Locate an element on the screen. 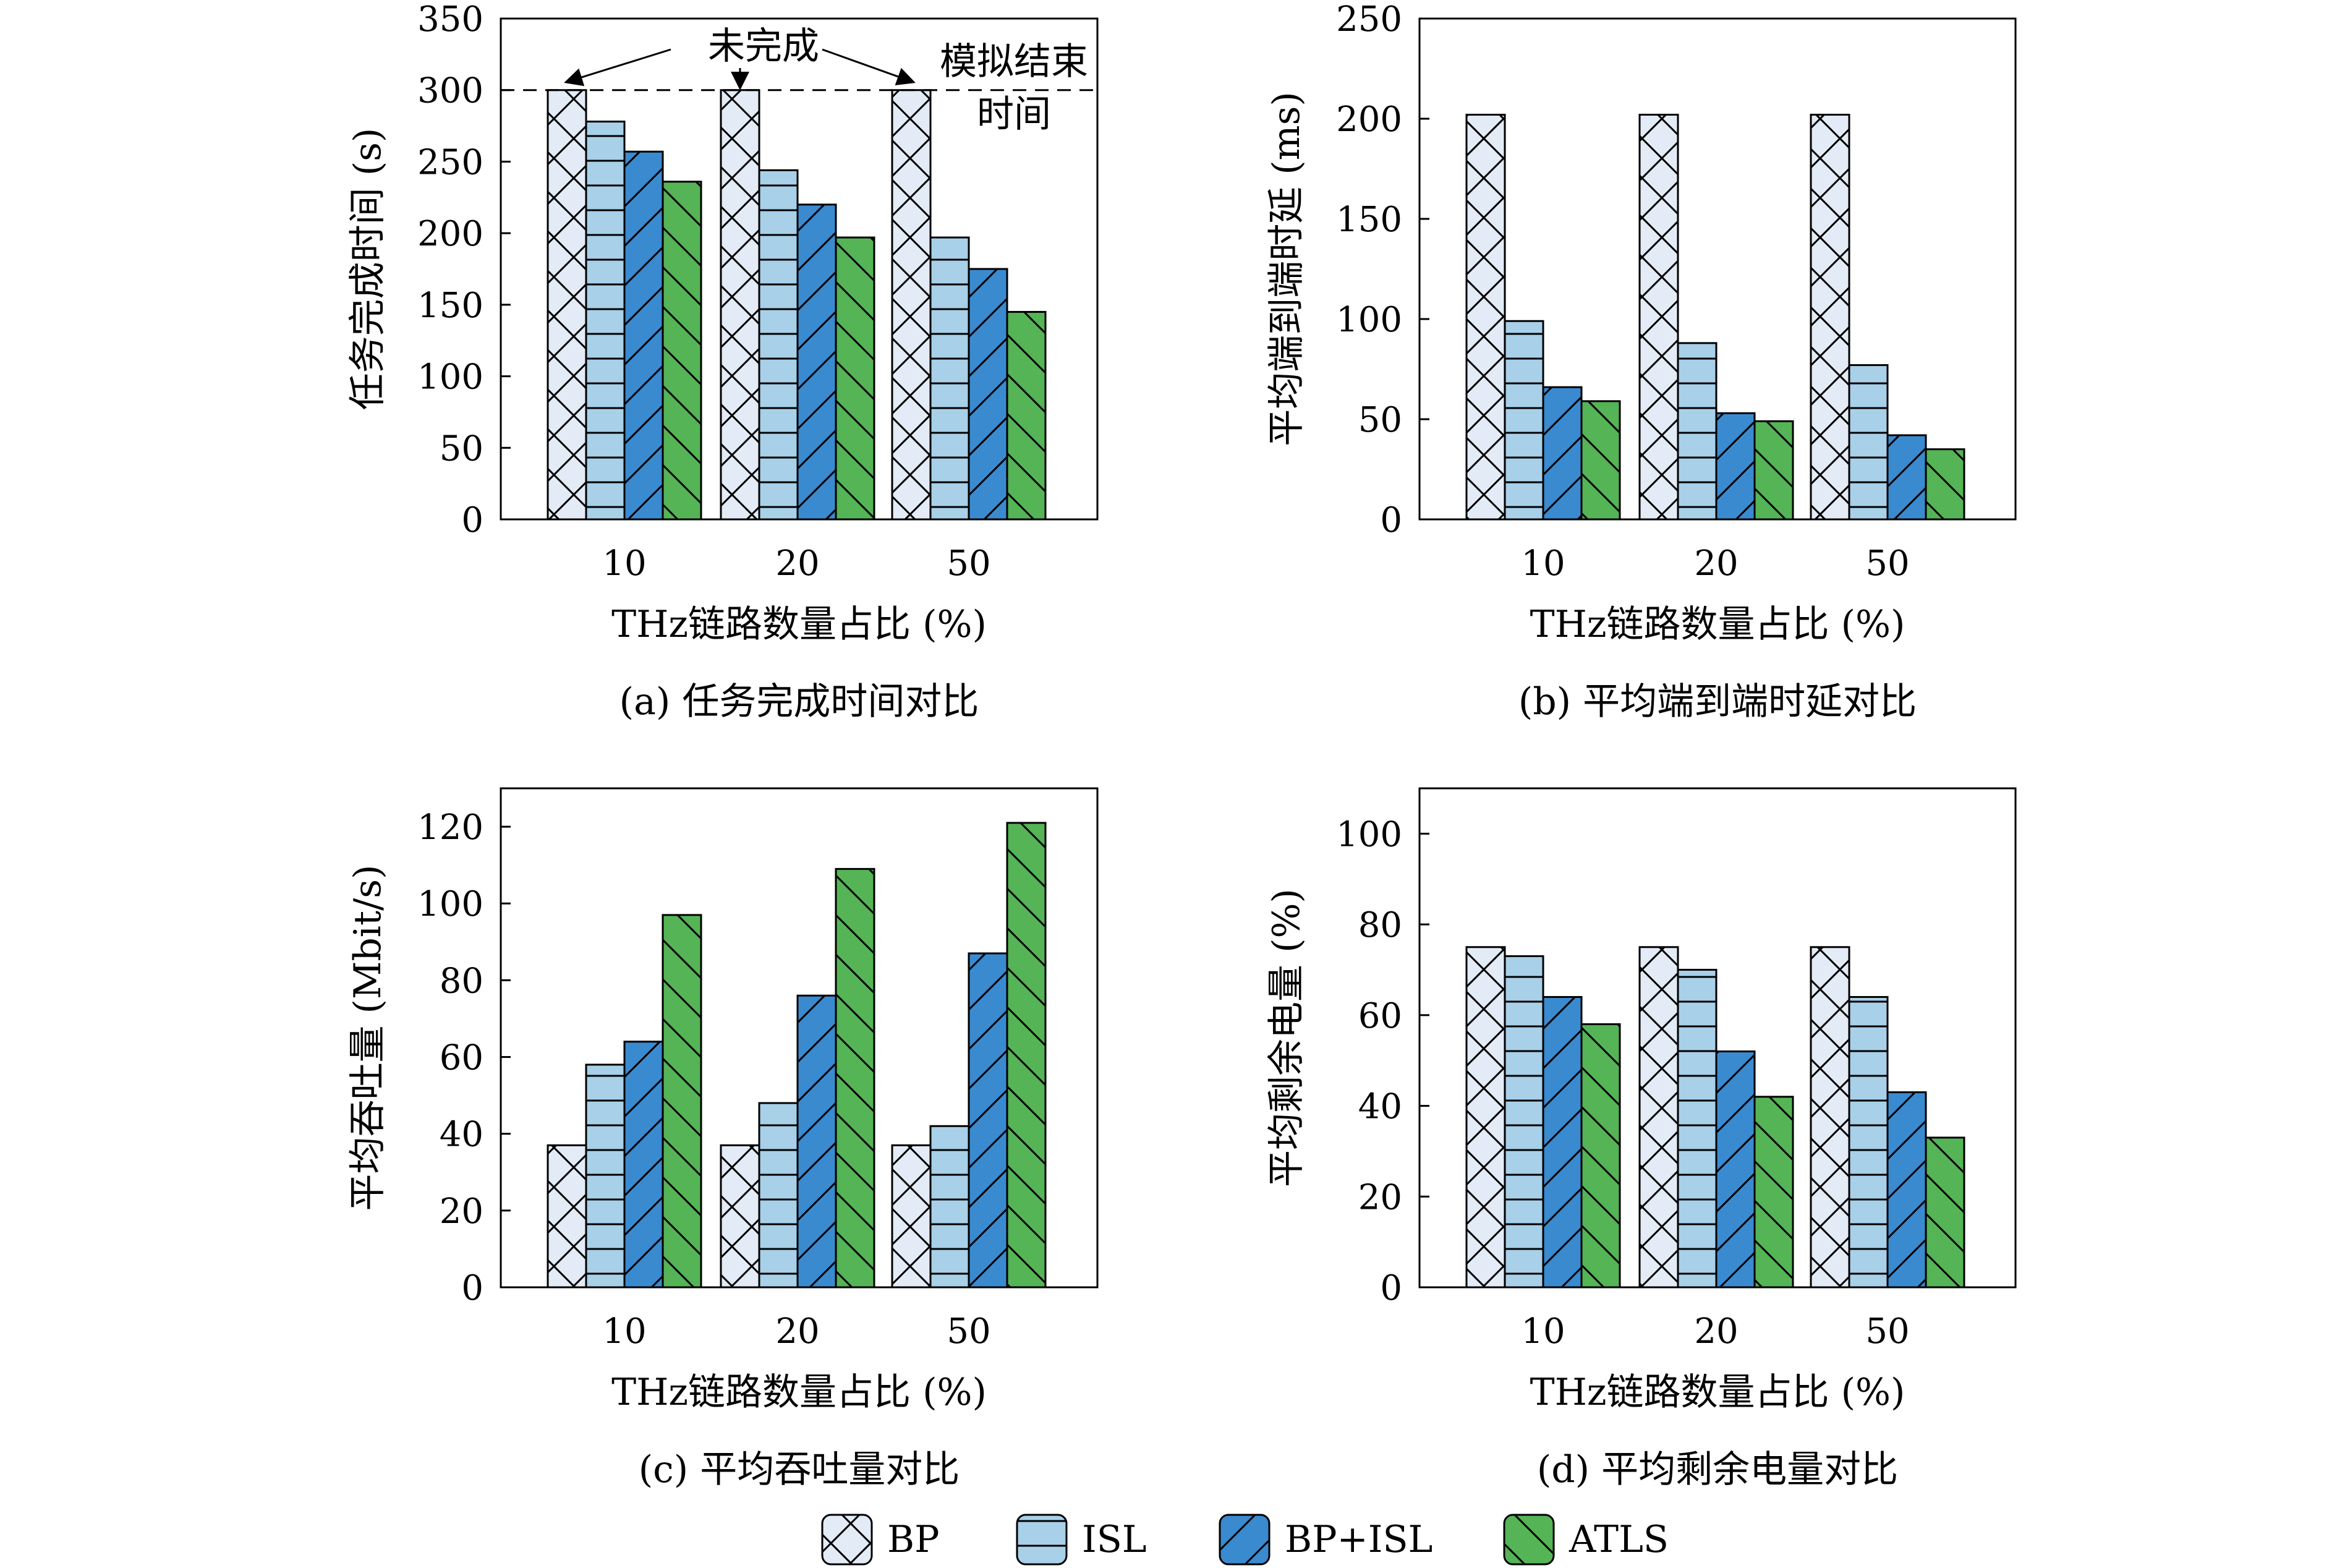  legend-label: BP is located at coordinates (913, 1539).